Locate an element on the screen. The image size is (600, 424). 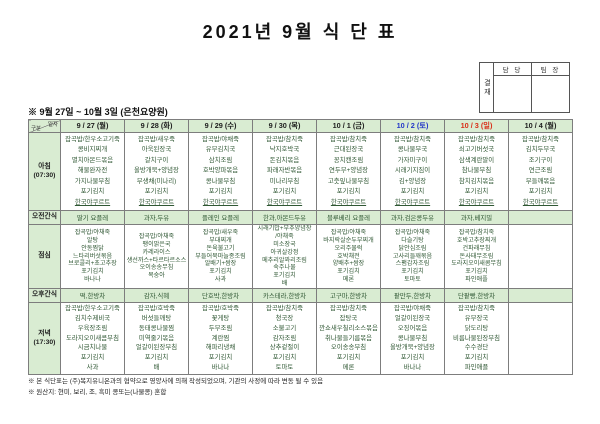
menu-item: 알탕 is located at coordinates (92, 240).